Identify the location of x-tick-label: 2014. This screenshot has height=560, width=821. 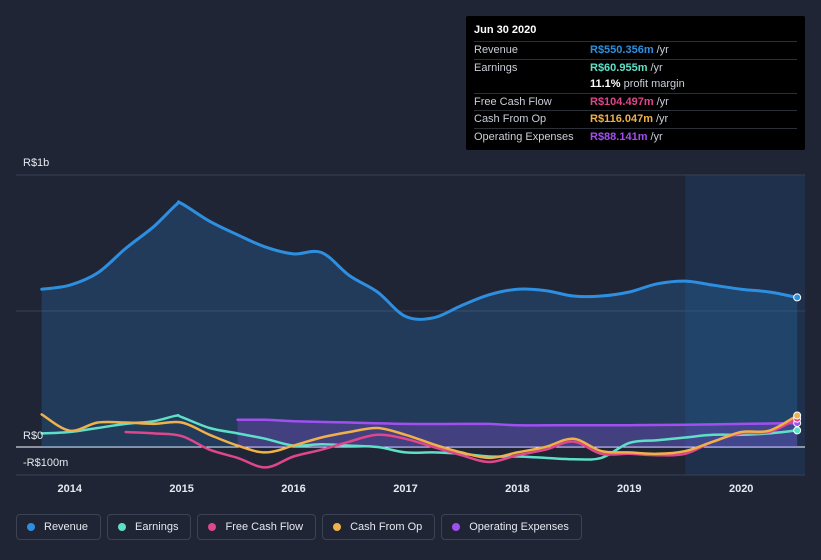
(69, 489).